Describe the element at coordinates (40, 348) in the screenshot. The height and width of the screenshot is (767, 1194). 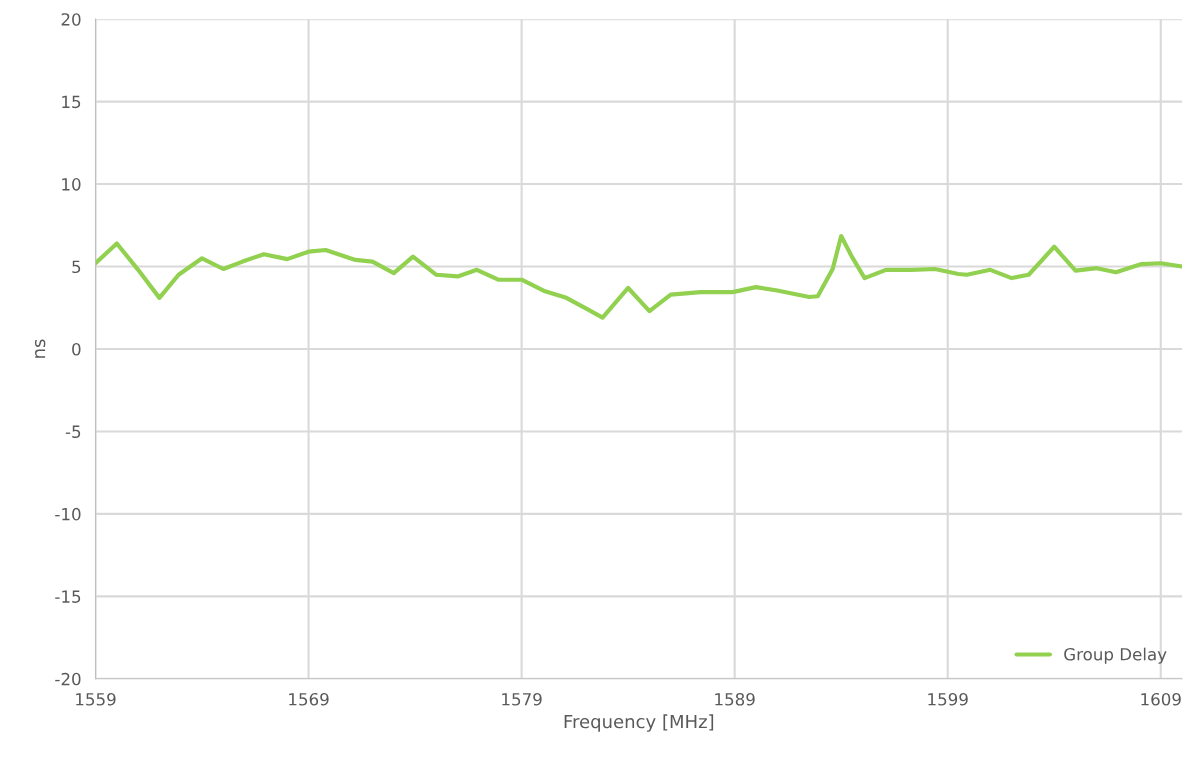
I see `y-axis-title: ns` at that location.